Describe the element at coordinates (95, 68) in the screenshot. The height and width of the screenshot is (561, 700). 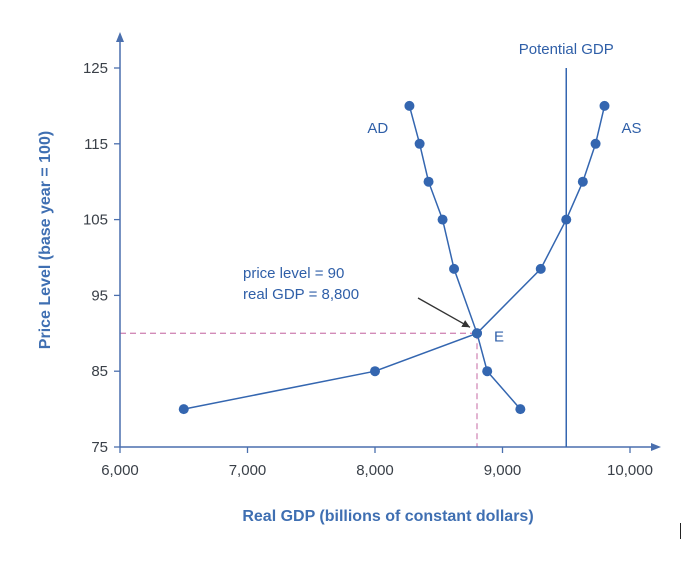
I see `y-tick-label: 125` at that location.